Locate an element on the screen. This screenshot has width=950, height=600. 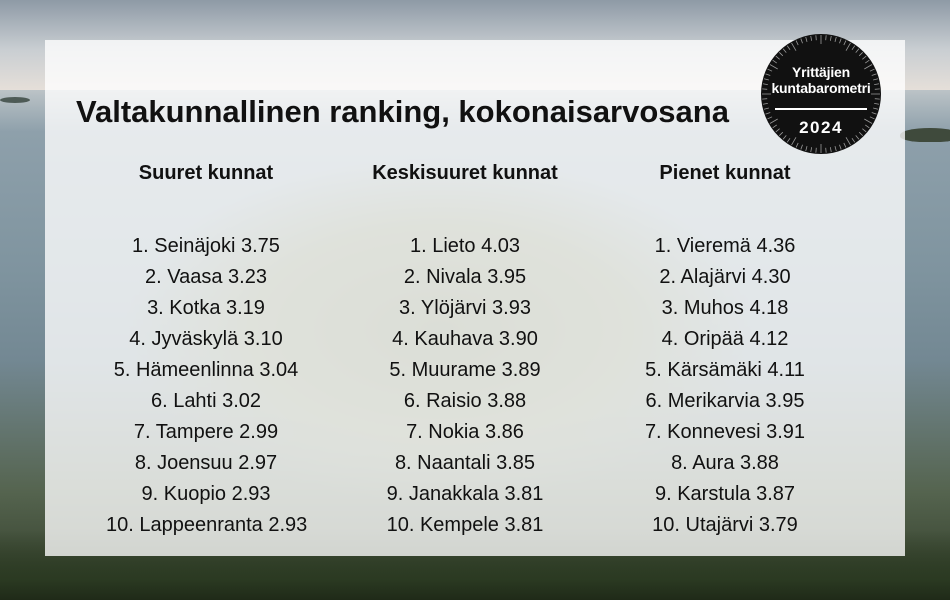
list-item: 3. Kotka 3.19 is located at coordinates (206, 308).